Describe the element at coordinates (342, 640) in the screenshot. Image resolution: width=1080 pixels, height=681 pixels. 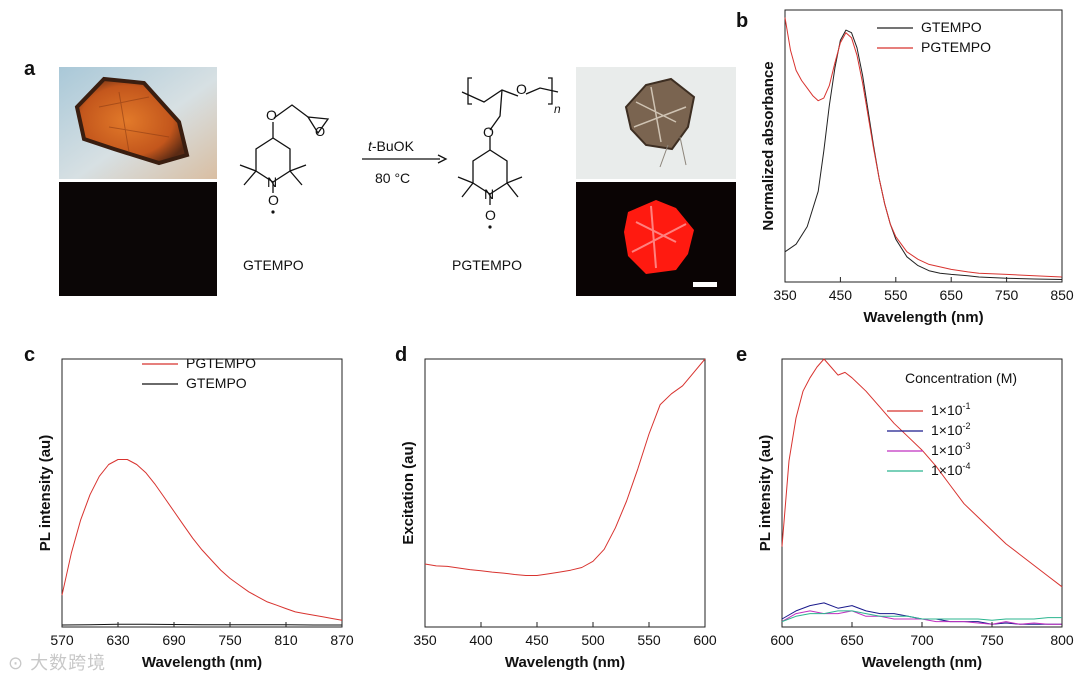
I see `x-tick-label: 870` at that location.